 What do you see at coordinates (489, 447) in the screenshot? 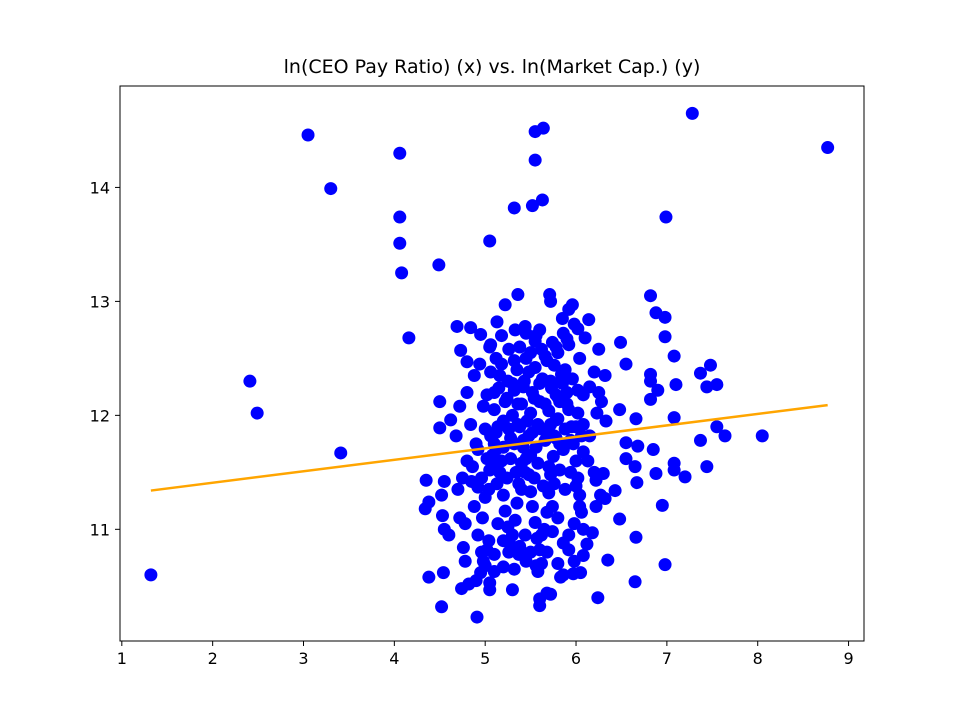
I see `fit-line` at bounding box center [489, 447].